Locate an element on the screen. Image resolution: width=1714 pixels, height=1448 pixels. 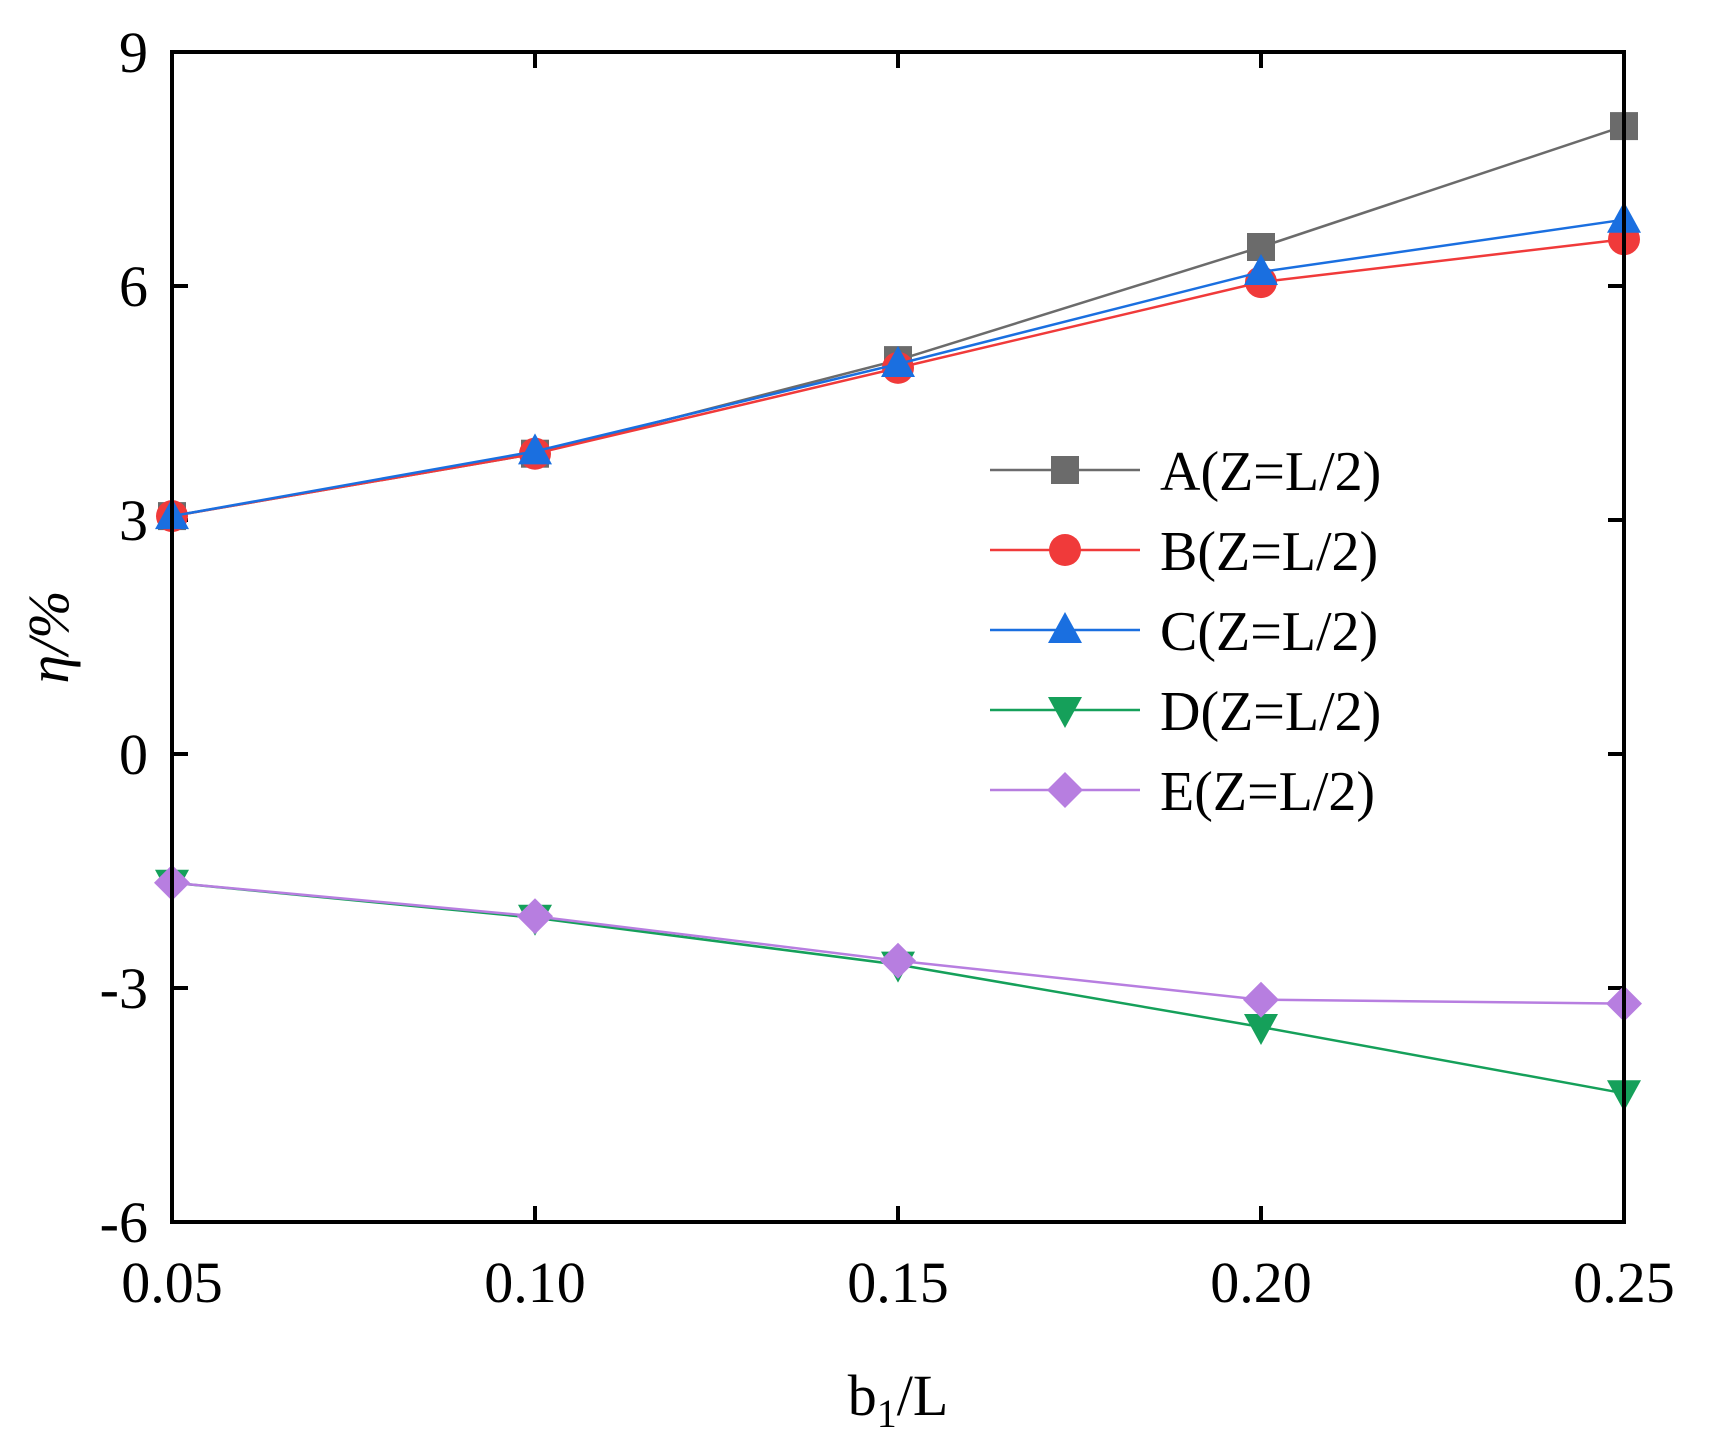
y-tick-label: 3 is located at coordinates (133, 520).